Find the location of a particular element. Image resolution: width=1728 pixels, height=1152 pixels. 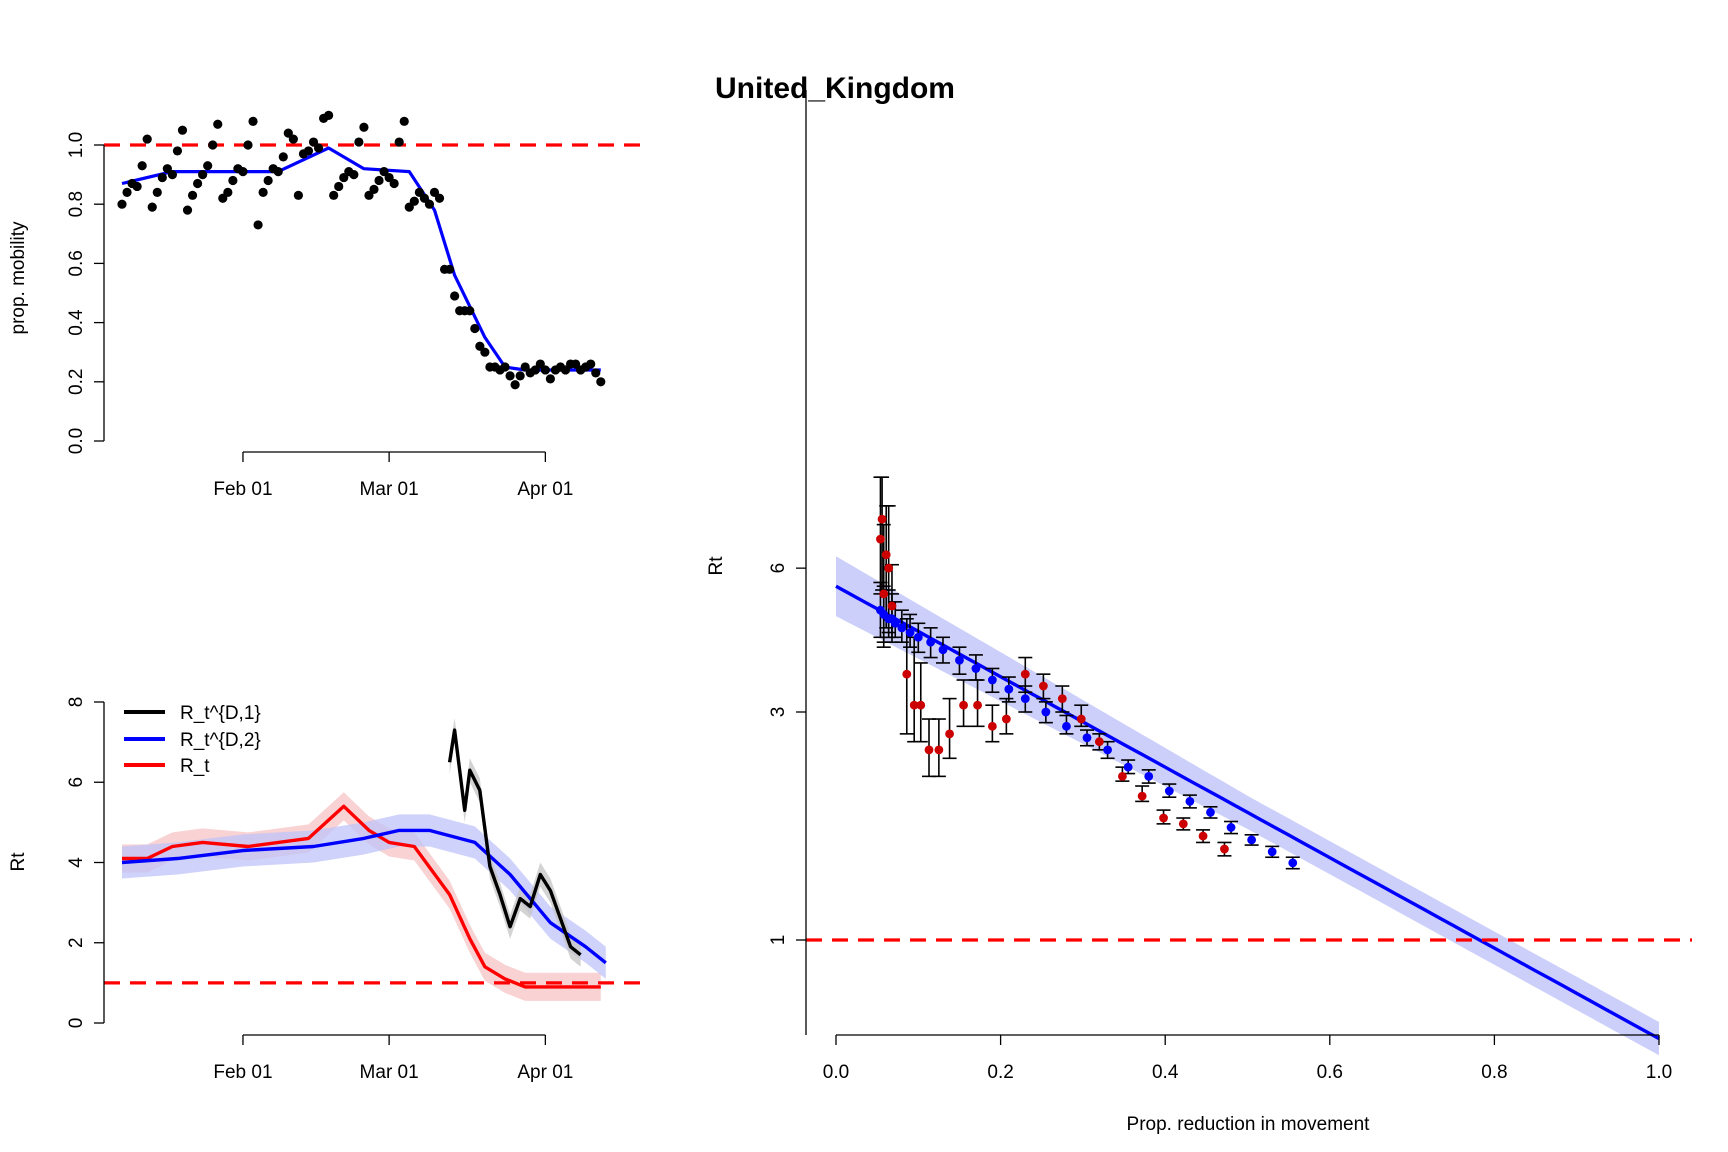

mobility-axis-layer: Feb 01 Mar 01 Apr 01 0.0 0.2 0.4 0.6 0.8 1.0 is located at coordinates (319, 316).